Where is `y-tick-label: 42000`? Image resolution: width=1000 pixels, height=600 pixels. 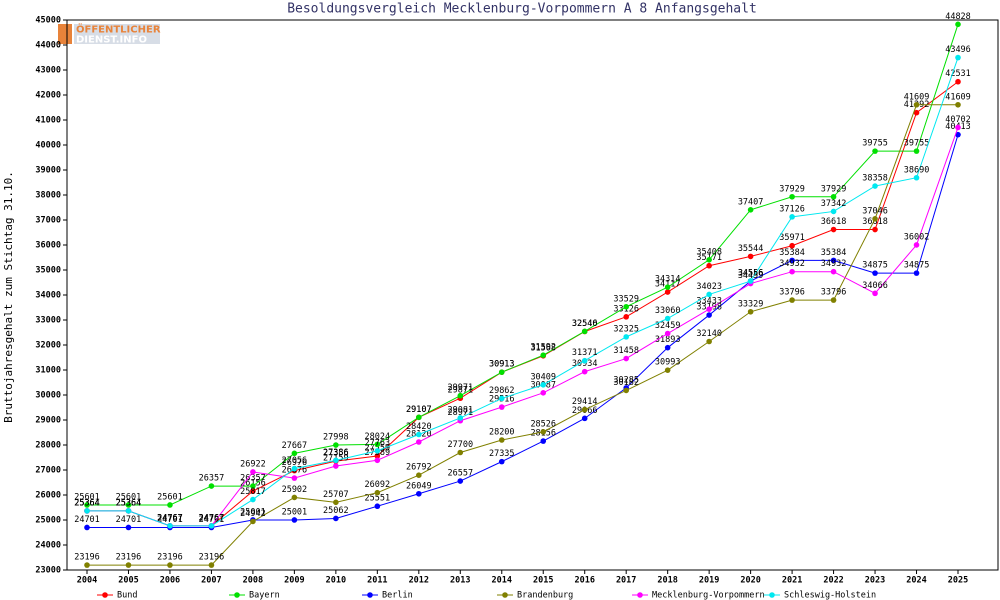 y-tick-label: 42000 is located at coordinates (48, 96).